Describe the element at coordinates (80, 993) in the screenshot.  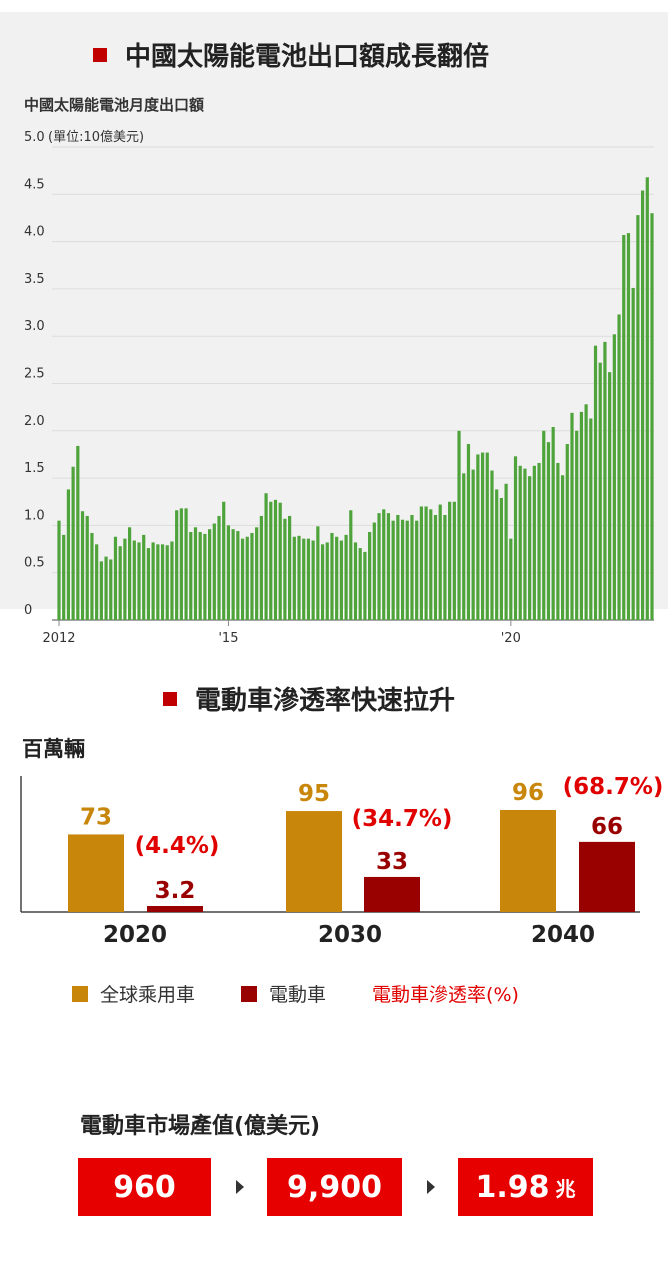
I see `legend-passenger-swatch` at that location.